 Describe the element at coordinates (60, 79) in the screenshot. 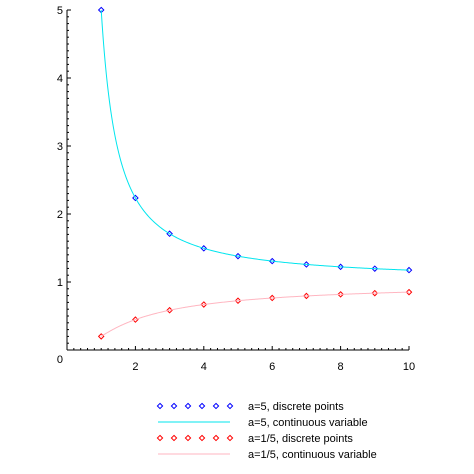

I see `y-tick-label: 4` at that location.